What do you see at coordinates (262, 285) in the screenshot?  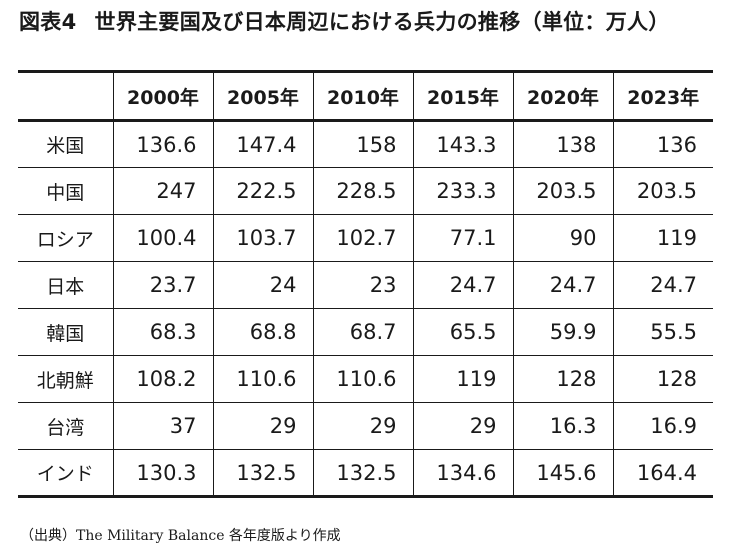 I see `table-cell: 24` at bounding box center [262, 285].